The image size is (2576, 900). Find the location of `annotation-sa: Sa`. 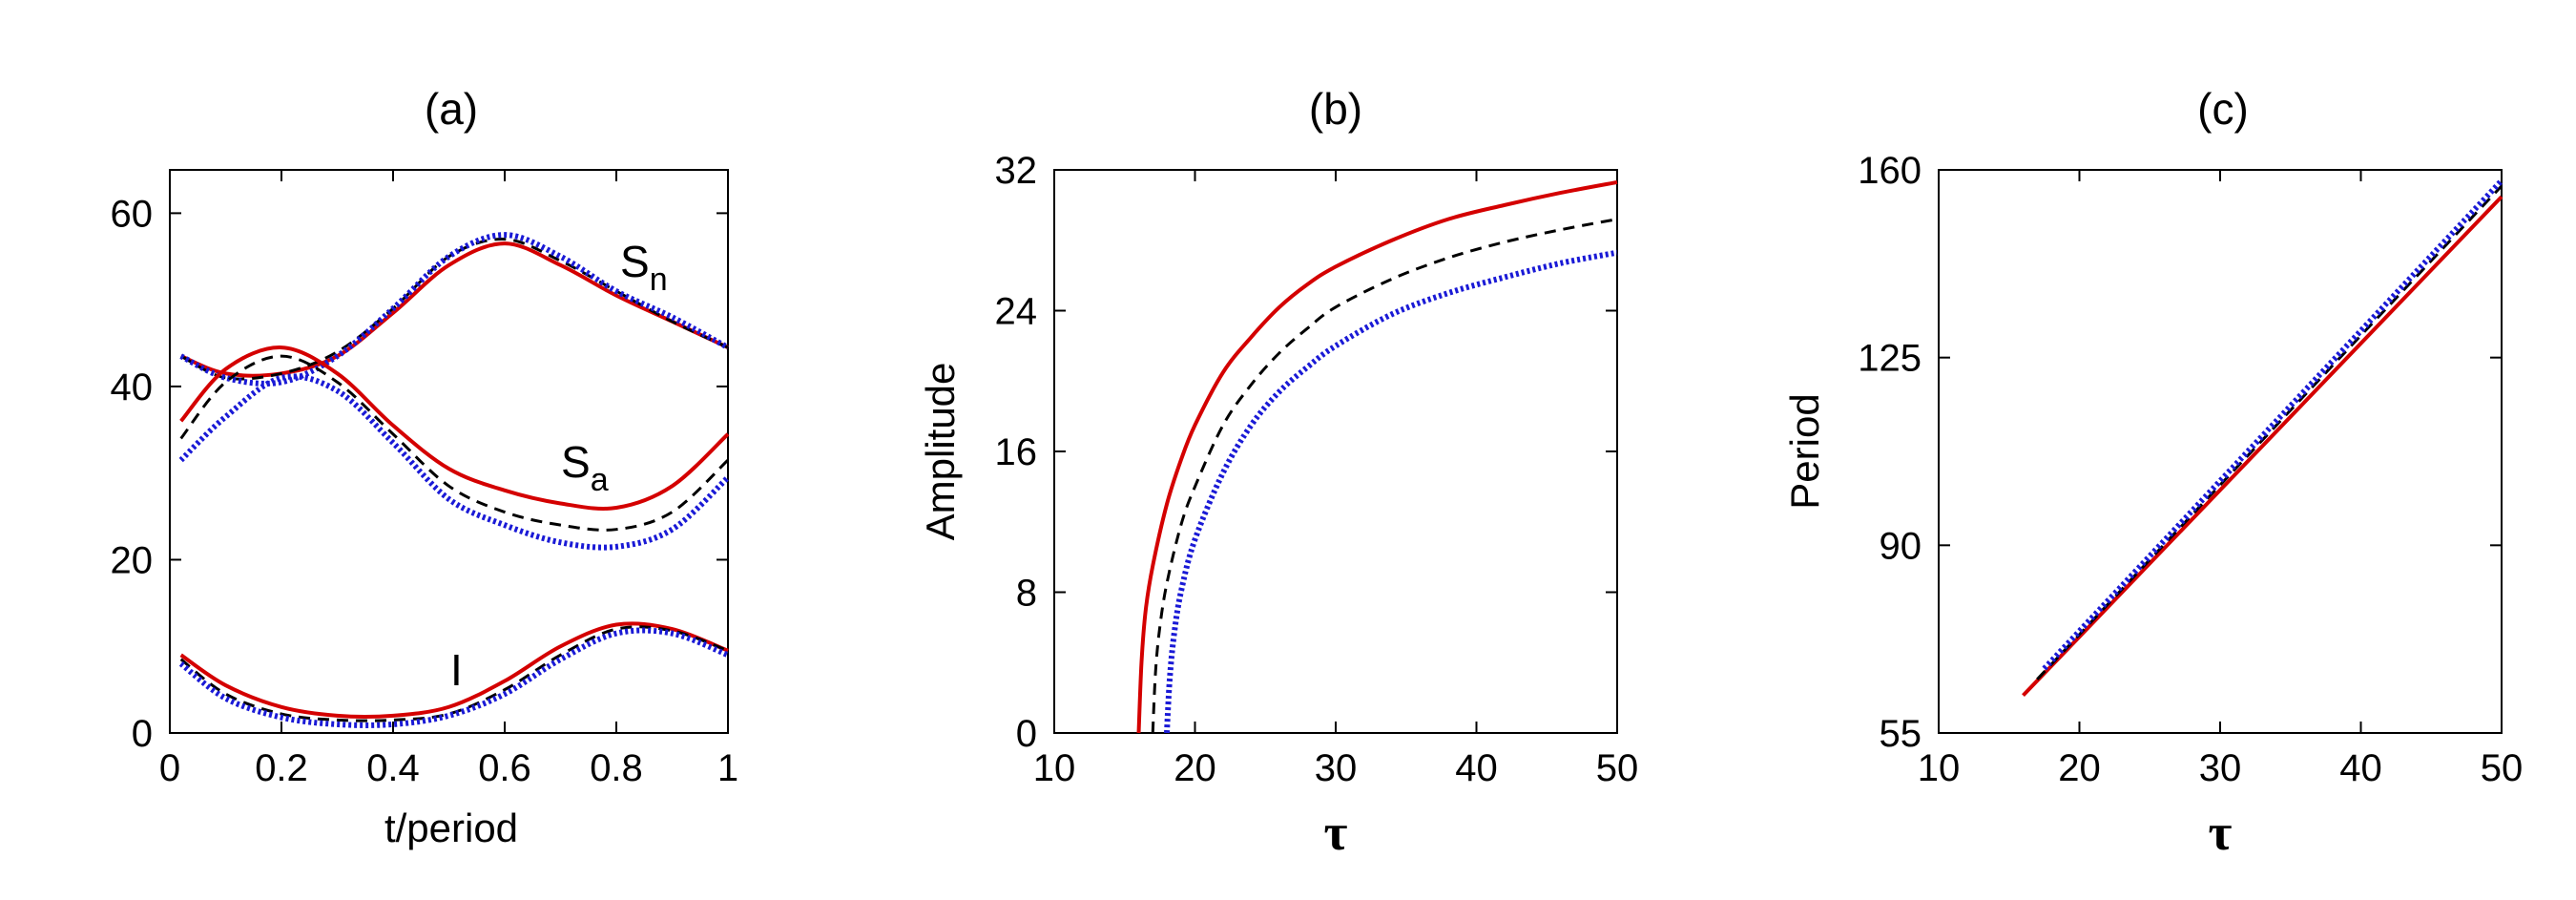

annotation-sa: Sa is located at coordinates (585, 467).